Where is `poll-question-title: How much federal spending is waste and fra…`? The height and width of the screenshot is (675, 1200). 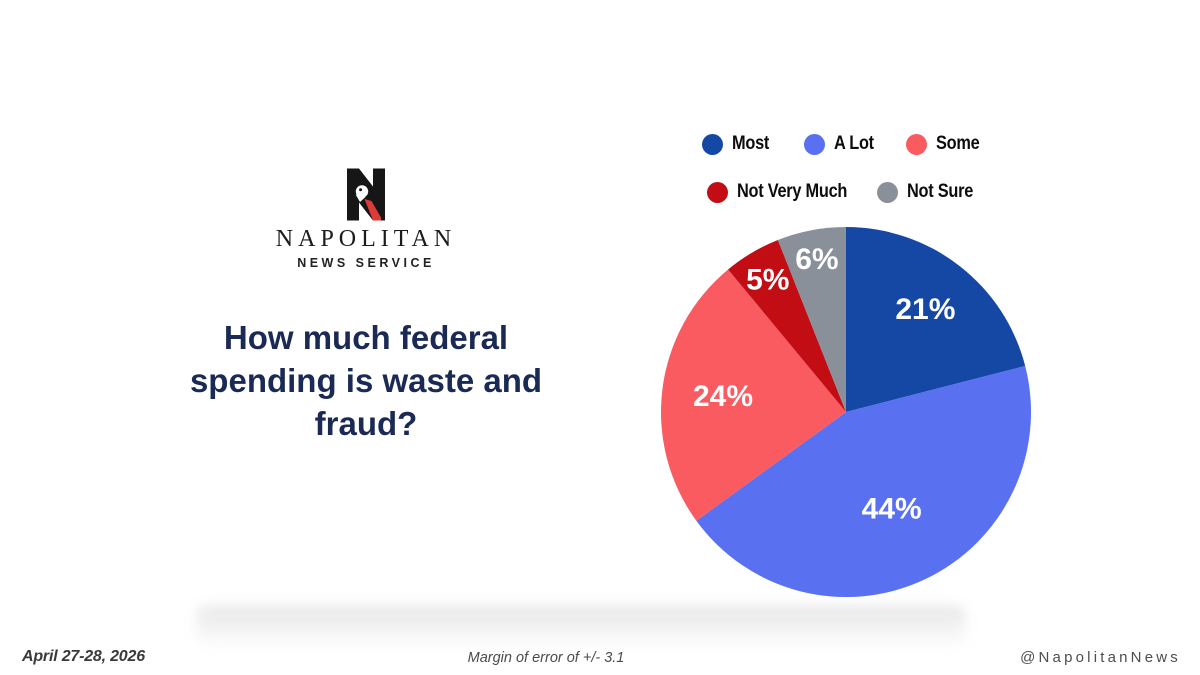
poll-question-title: How much federal spending is waste and fra… is located at coordinates (366, 380).